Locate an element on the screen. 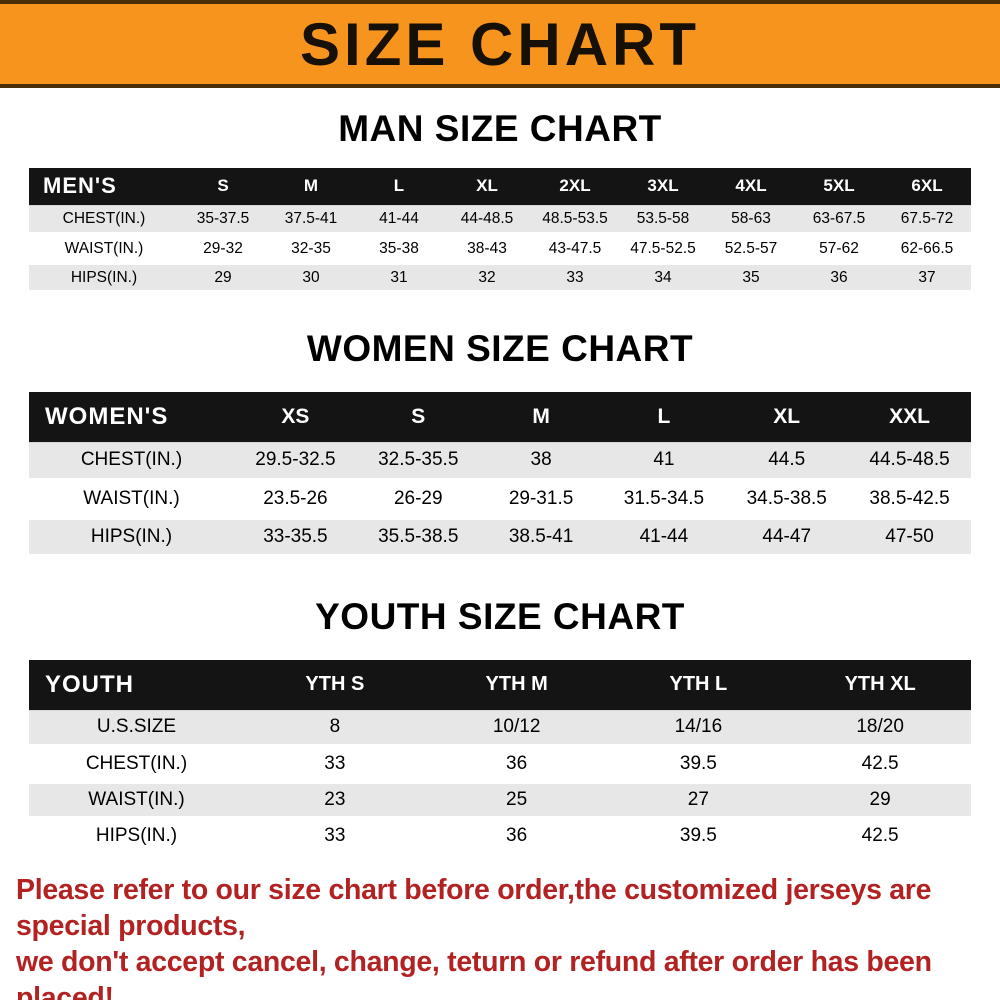 Image resolution: width=1000 pixels, height=1000 pixels. table-header-row: WOMEN'S XS S M L XL XXL is located at coordinates (500, 417).